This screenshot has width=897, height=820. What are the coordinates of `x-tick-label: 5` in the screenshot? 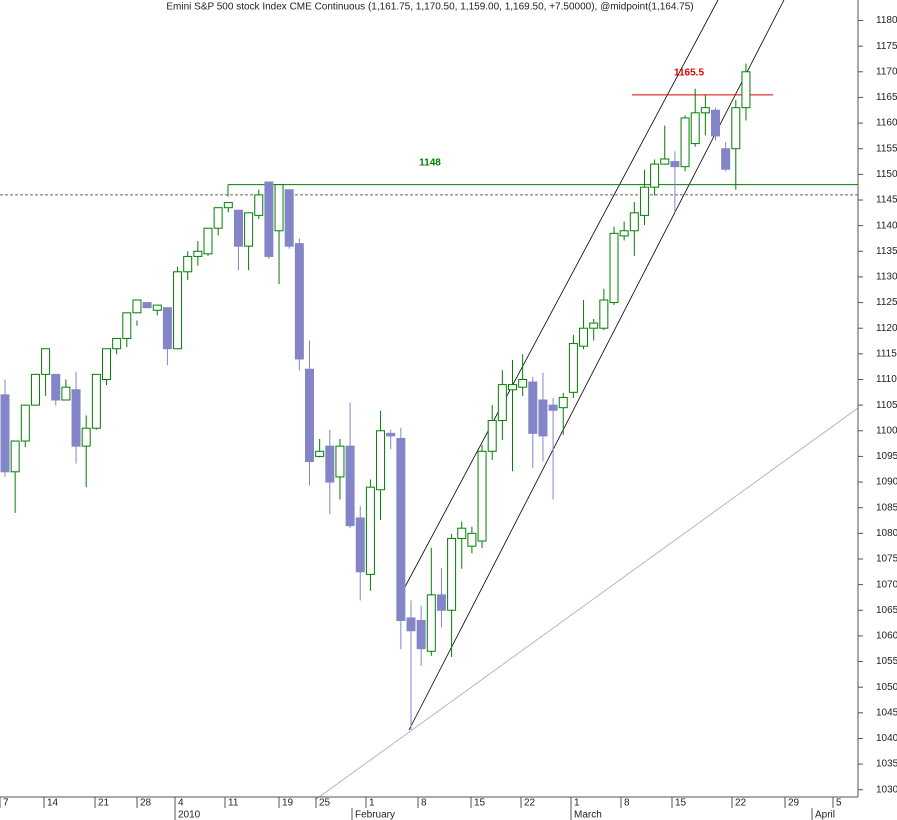 It's located at (839, 803).